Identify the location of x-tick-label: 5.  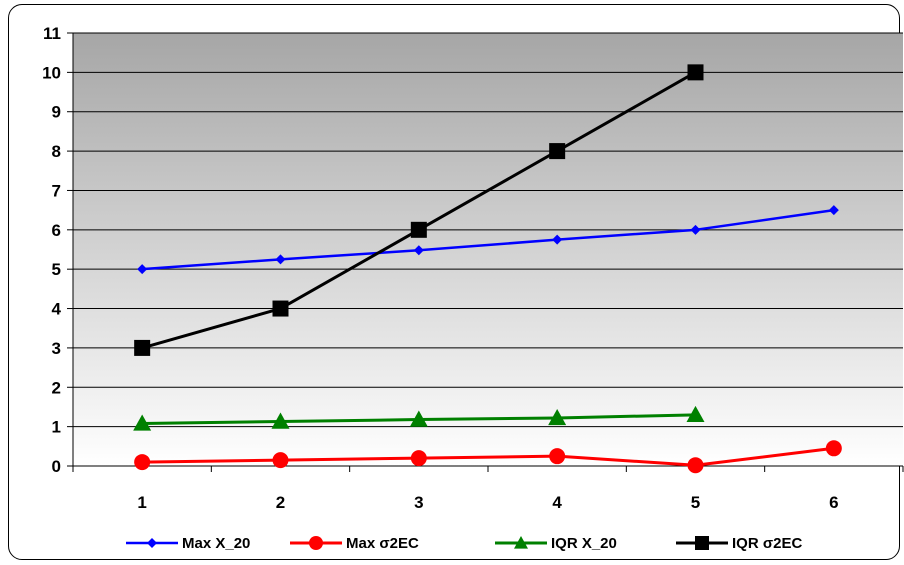
(695, 502).